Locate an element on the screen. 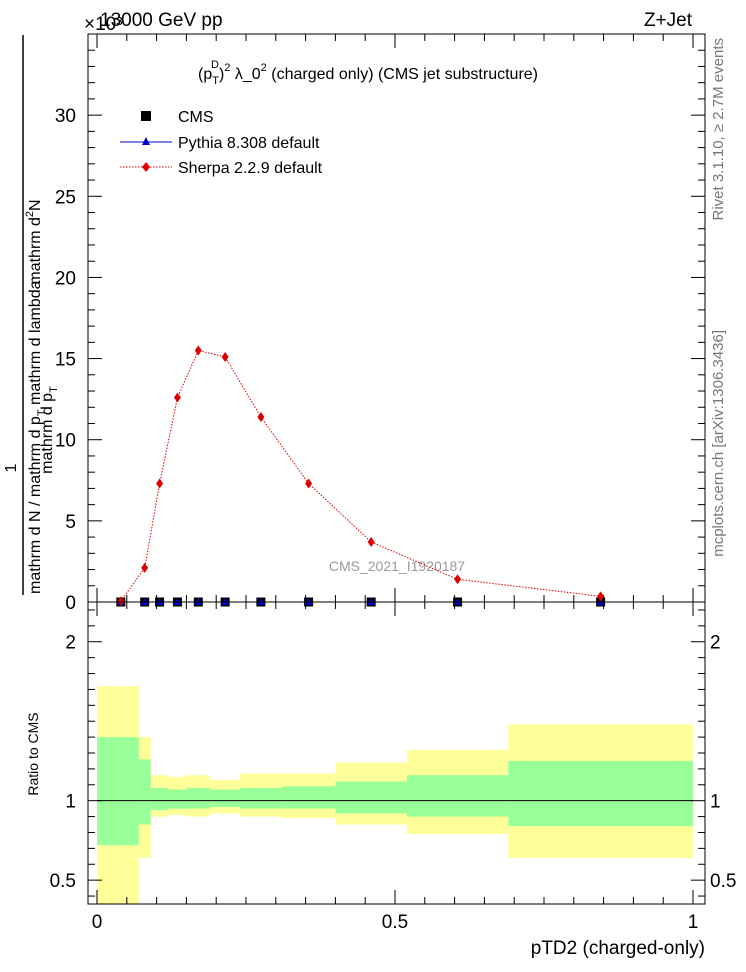 Image resolution: width=746 pixels, height=972 pixels. header-left: 13000 GeV pp is located at coordinates (161, 20).